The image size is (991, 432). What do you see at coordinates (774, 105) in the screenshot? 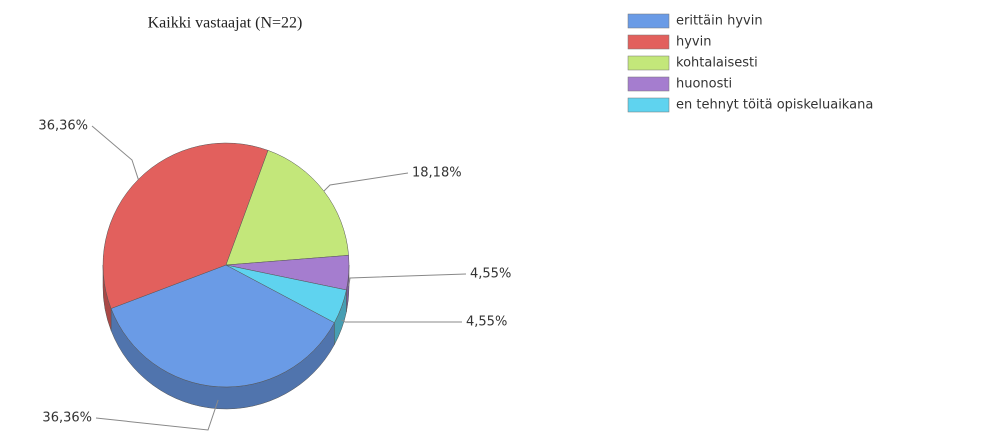
I see `legend-label: en tehnyt töitä opiskeluaikana` at bounding box center [774, 105].